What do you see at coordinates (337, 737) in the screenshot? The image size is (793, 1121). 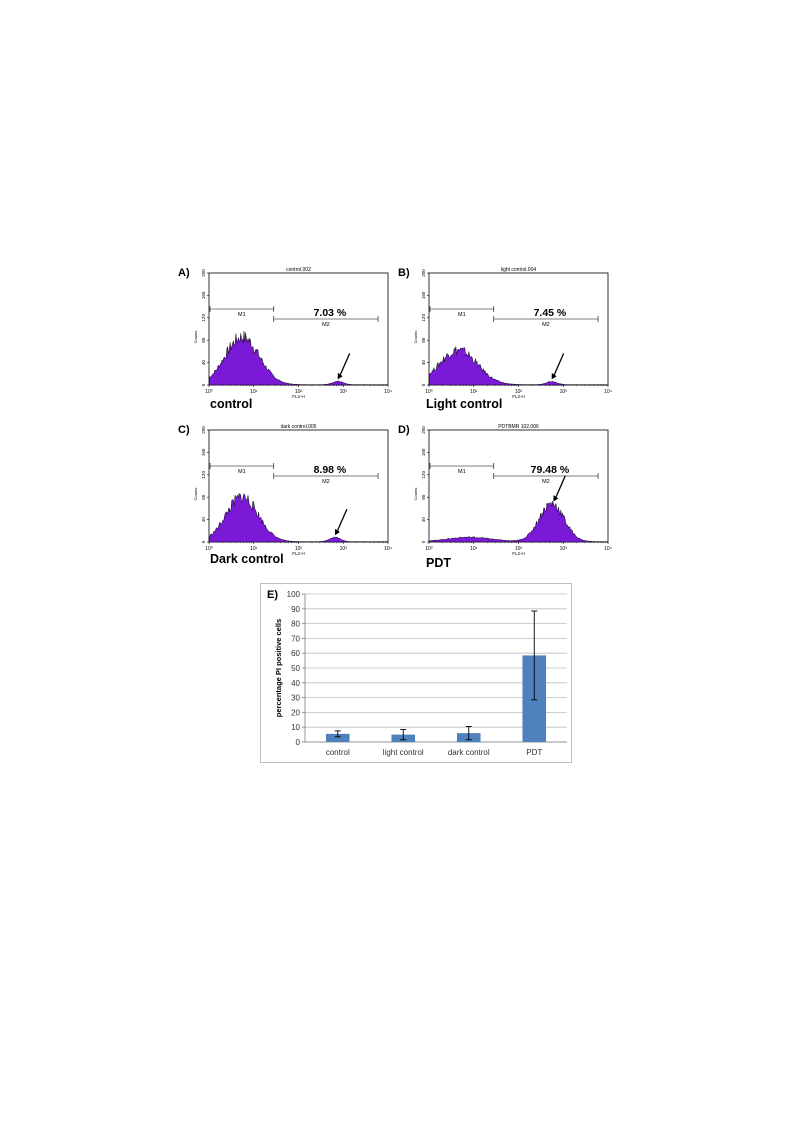 I see `bar` at bounding box center [337, 737].